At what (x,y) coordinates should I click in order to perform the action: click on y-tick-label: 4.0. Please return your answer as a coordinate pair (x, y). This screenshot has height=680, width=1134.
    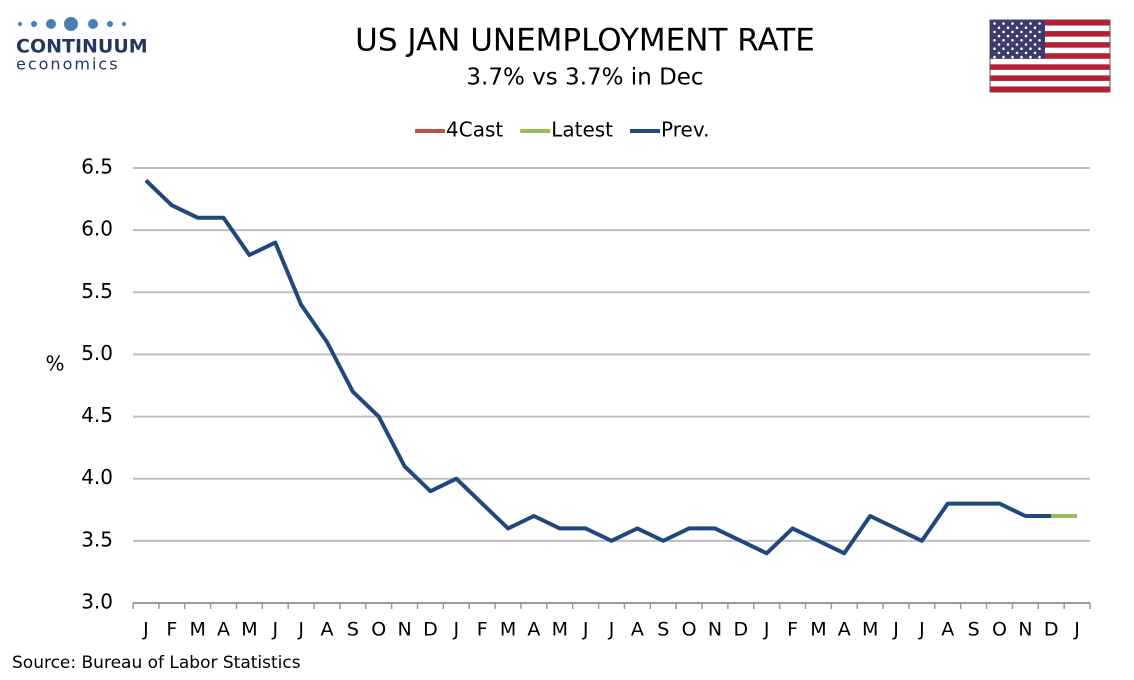
    Looking at the image, I should click on (97, 477).